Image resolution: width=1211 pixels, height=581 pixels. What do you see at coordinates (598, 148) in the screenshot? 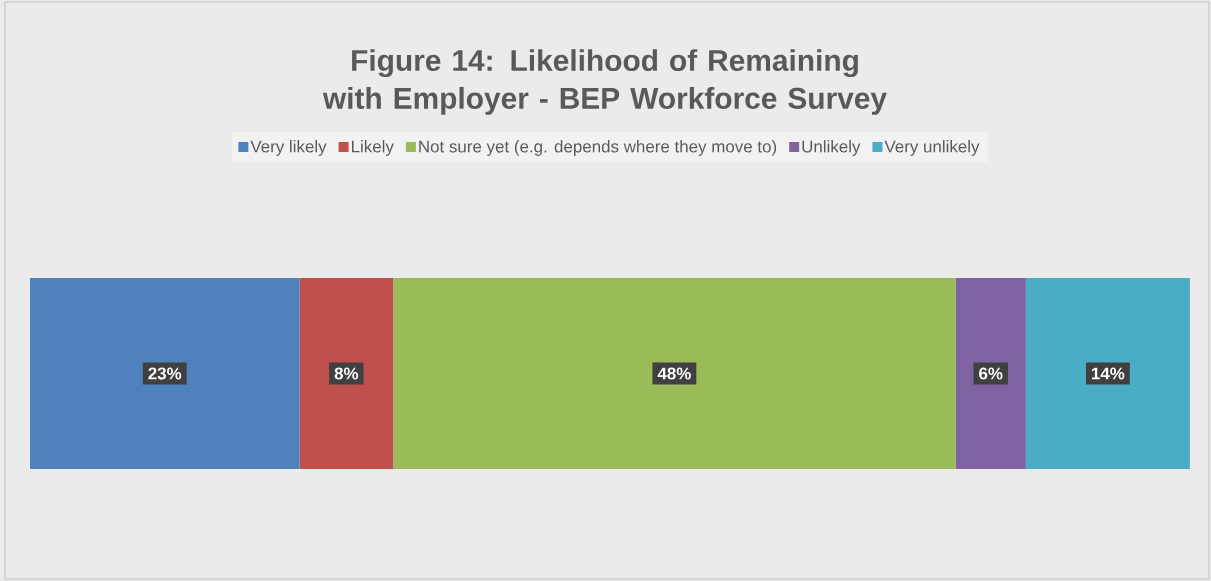
I see `legend-label: Not sure yet (e.g. depends where they move to)` at bounding box center [598, 148].